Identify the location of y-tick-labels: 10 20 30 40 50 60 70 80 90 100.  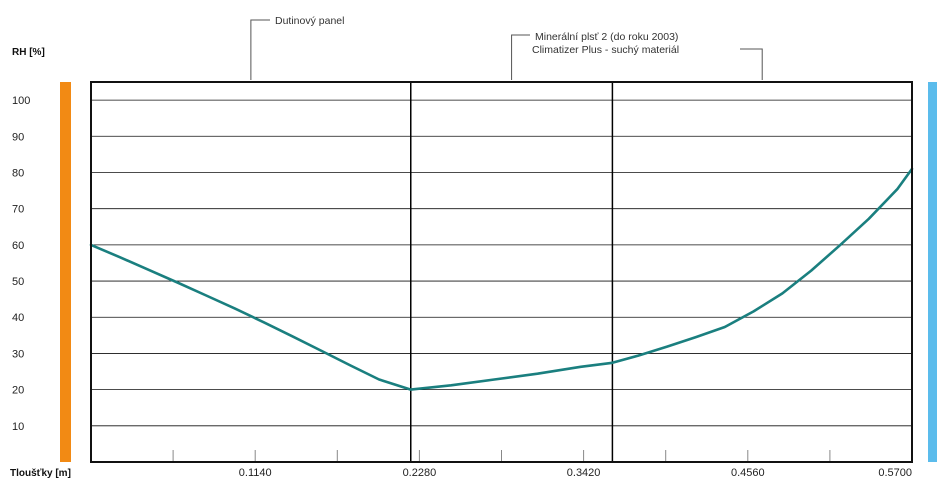
(21, 264).